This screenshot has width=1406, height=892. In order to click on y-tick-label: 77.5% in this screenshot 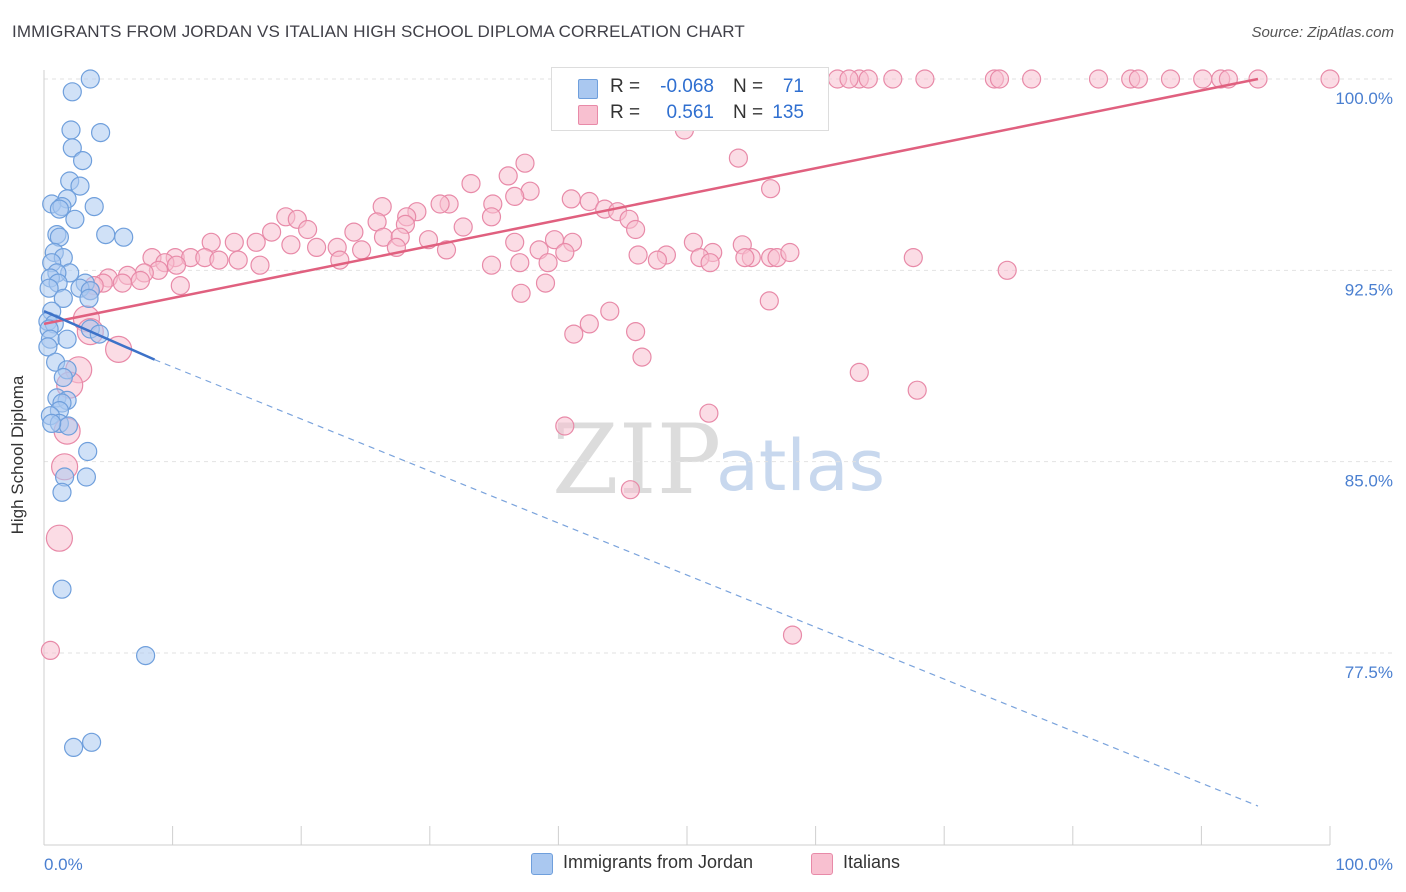, I will do `click(1369, 672)`.